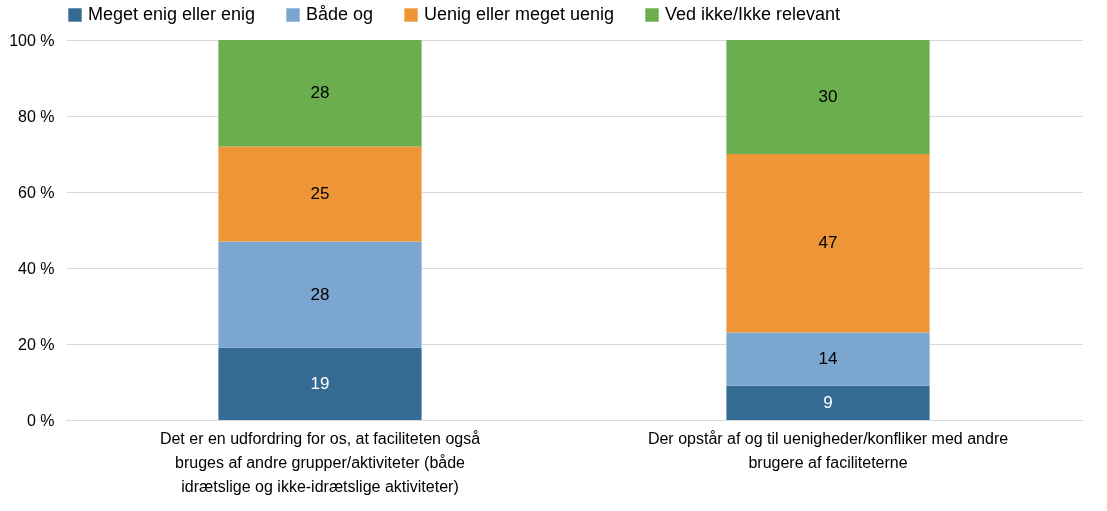  What do you see at coordinates (828, 450) in the screenshot?
I see `x-tick-label: Der opstår af og til uenigheder/konfliker med andre brugere af faciliteterne` at bounding box center [828, 450].